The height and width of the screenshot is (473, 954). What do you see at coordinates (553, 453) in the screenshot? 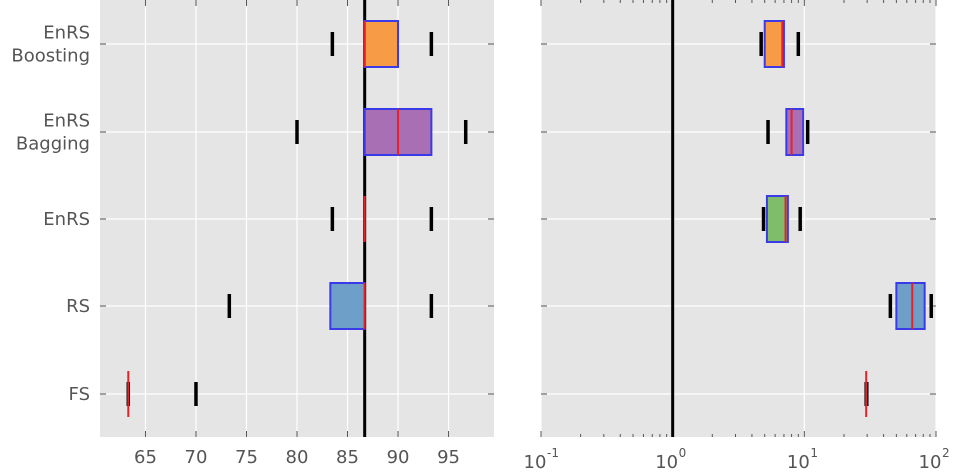
I see `x-tick-exponent: -1` at bounding box center [553, 453].